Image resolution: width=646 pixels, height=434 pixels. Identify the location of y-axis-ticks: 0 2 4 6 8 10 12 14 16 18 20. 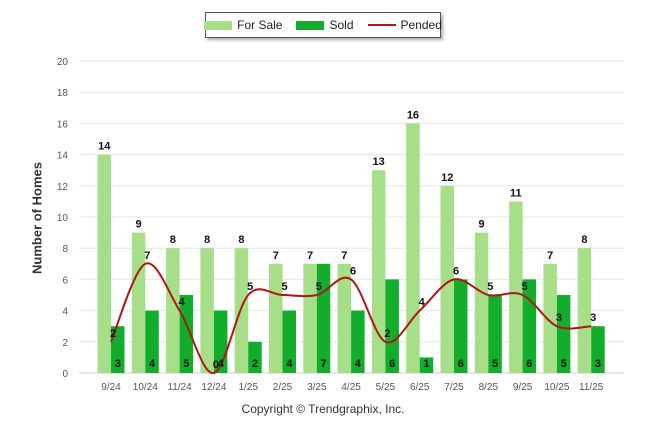
(63, 218).